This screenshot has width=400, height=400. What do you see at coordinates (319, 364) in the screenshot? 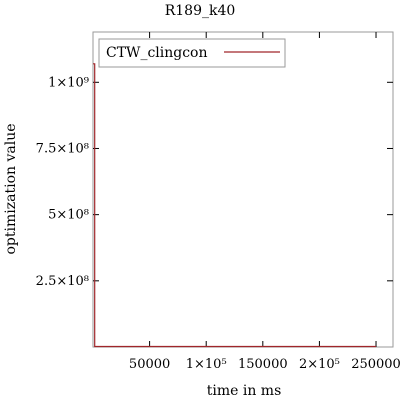
I see `x-tick-label-3: 2×10⁵` at bounding box center [319, 364].